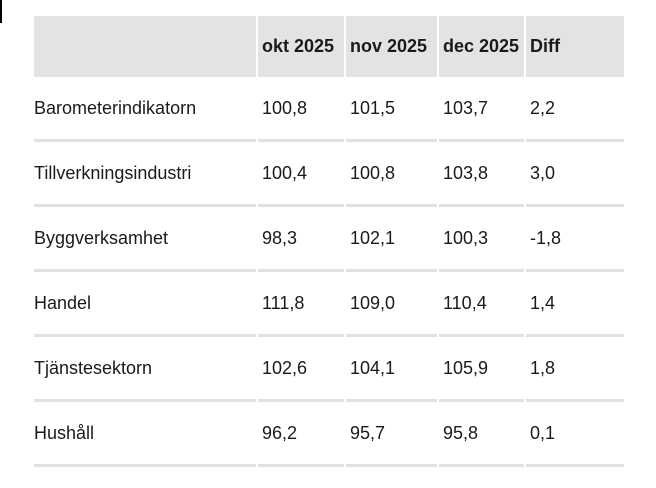  Describe the element at coordinates (145, 46) in the screenshot. I see `column-header-empty` at that location.